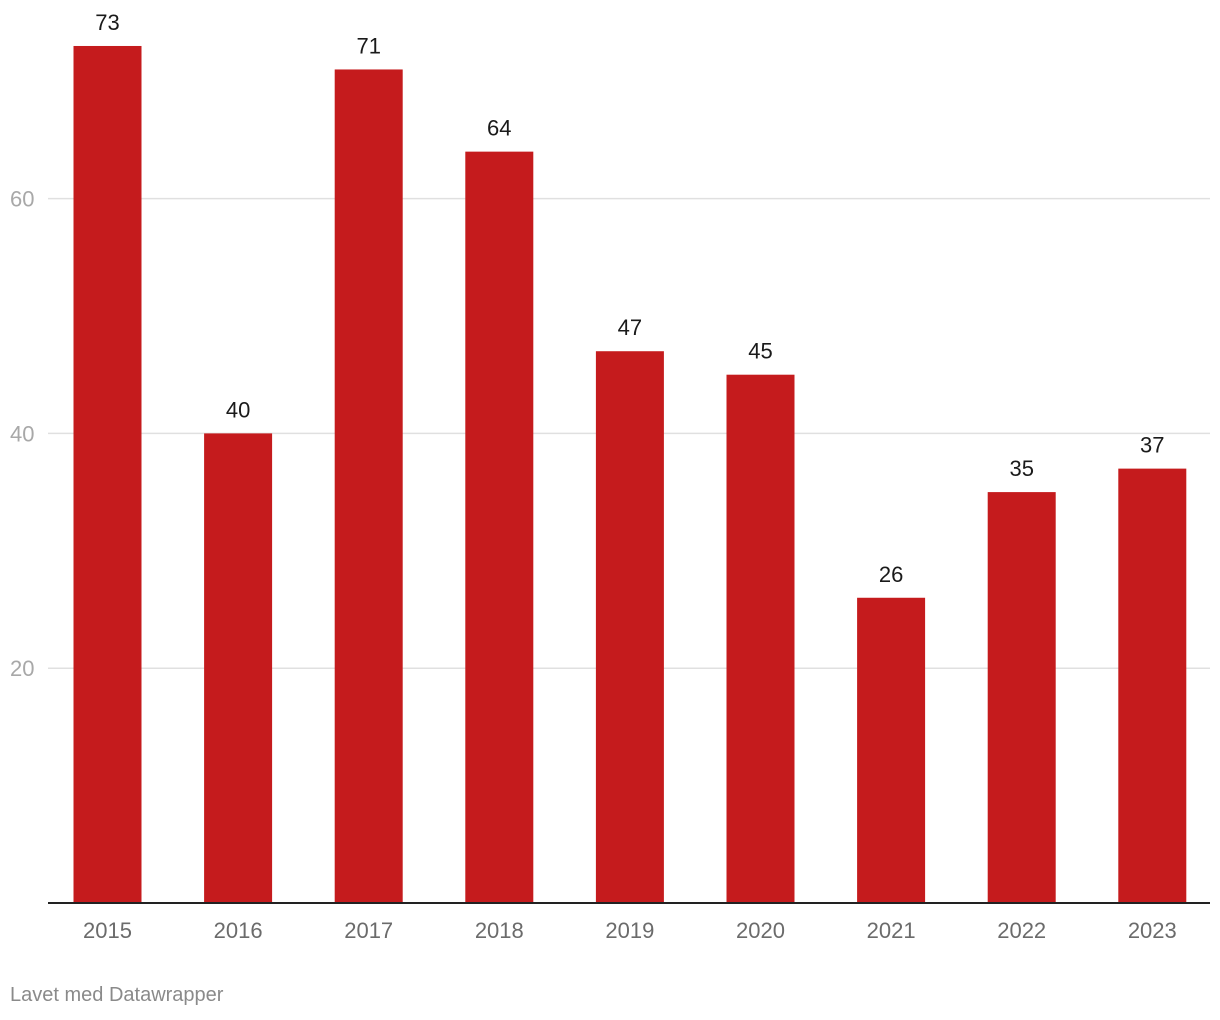  Describe the element at coordinates (368, 45) in the screenshot. I see `value-label-2017: 71` at that location.